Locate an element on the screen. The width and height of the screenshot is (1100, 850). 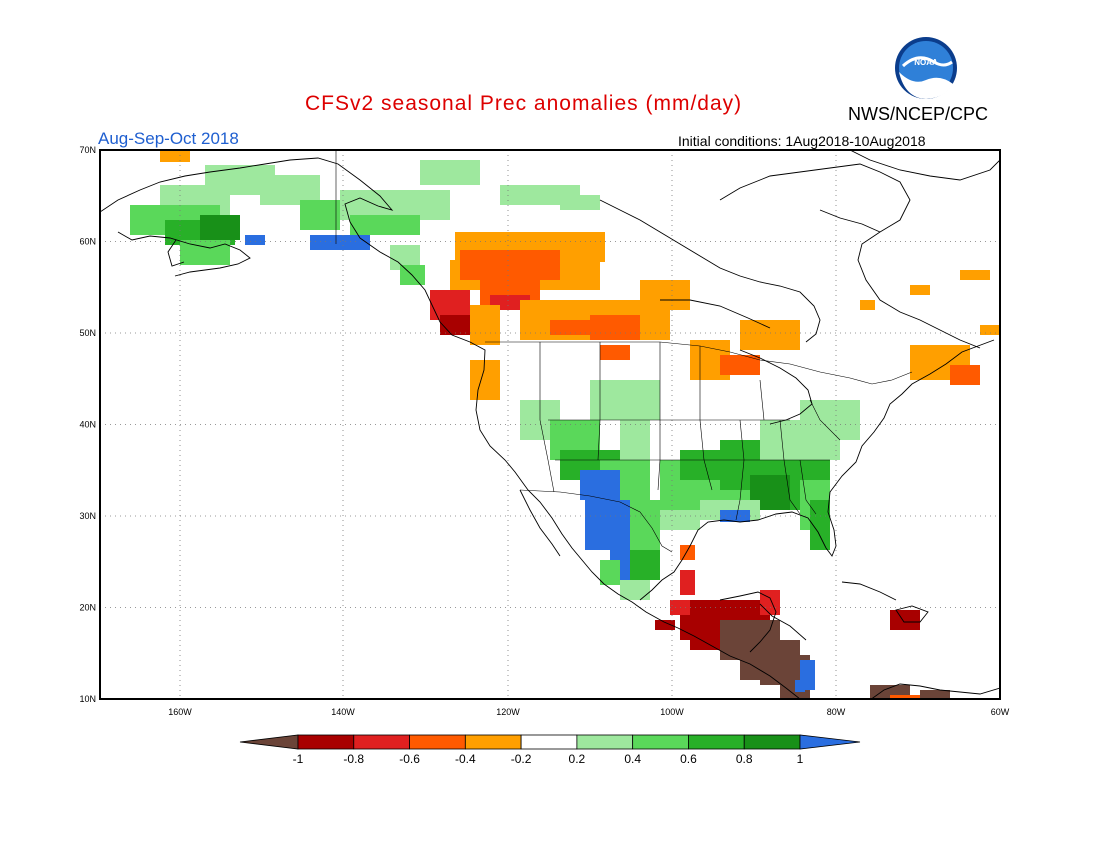
lat-label: 50N is located at coordinates (87, 333).